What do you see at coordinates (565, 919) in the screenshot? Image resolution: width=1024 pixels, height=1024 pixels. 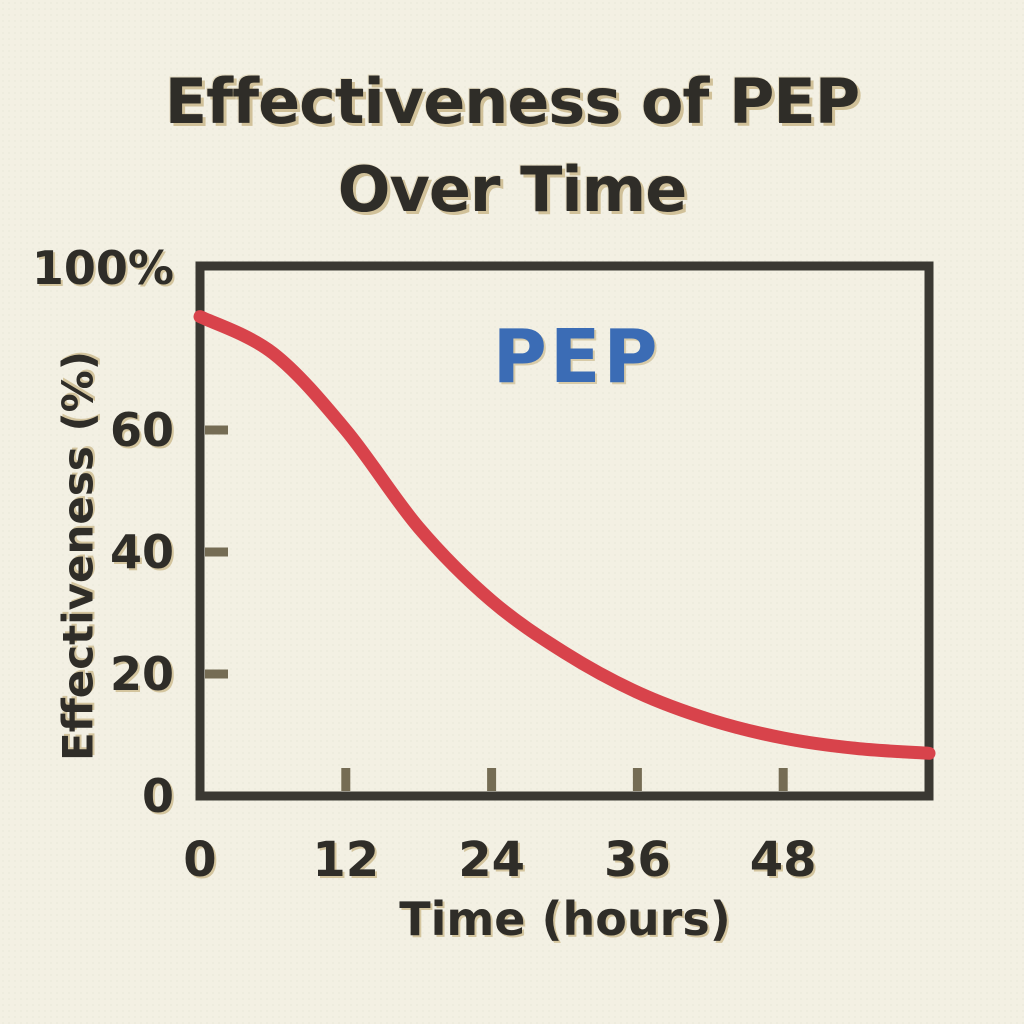 I see `x-axis-title: Time (hours)` at bounding box center [565, 919].